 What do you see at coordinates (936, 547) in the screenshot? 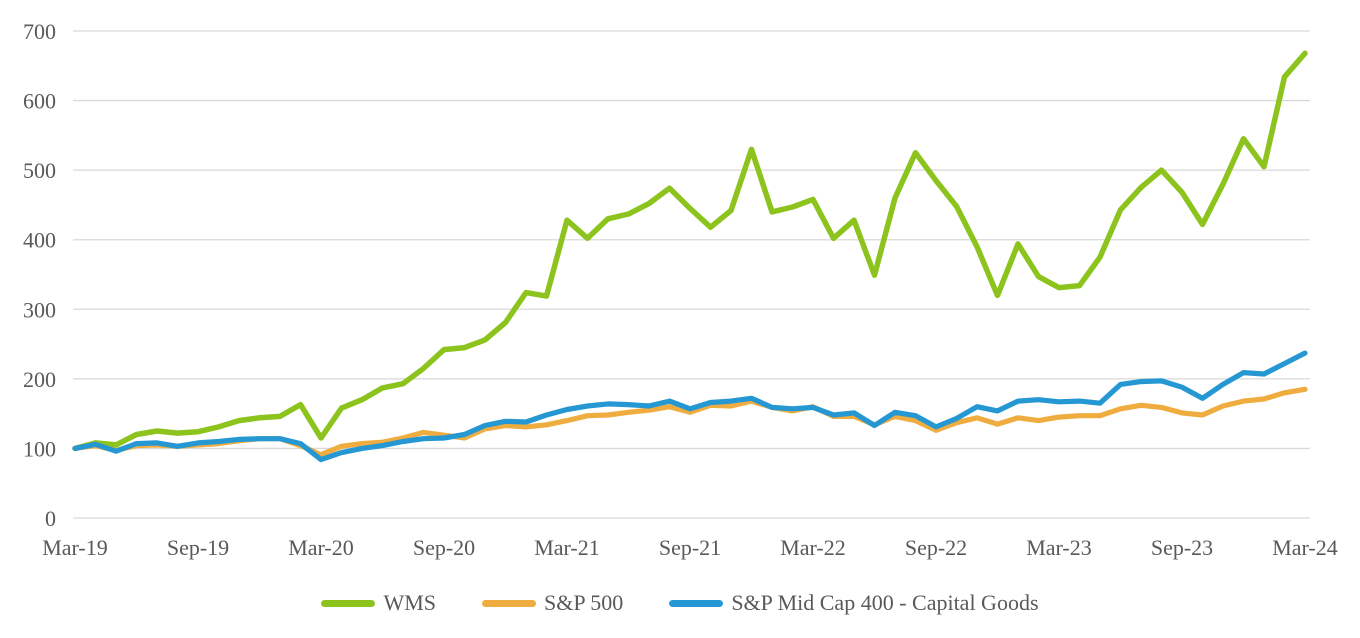
I see `x-tick-label: Sep-22` at bounding box center [936, 547].